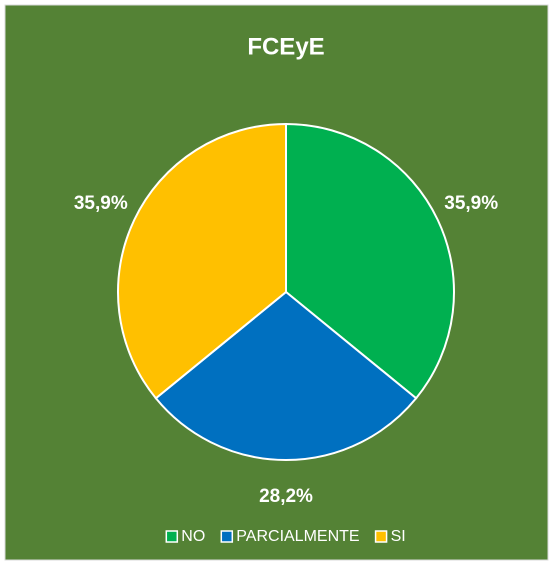 This screenshot has height=567, width=555. What do you see at coordinates (398, 536) in the screenshot?
I see `legend-label: SI` at bounding box center [398, 536].